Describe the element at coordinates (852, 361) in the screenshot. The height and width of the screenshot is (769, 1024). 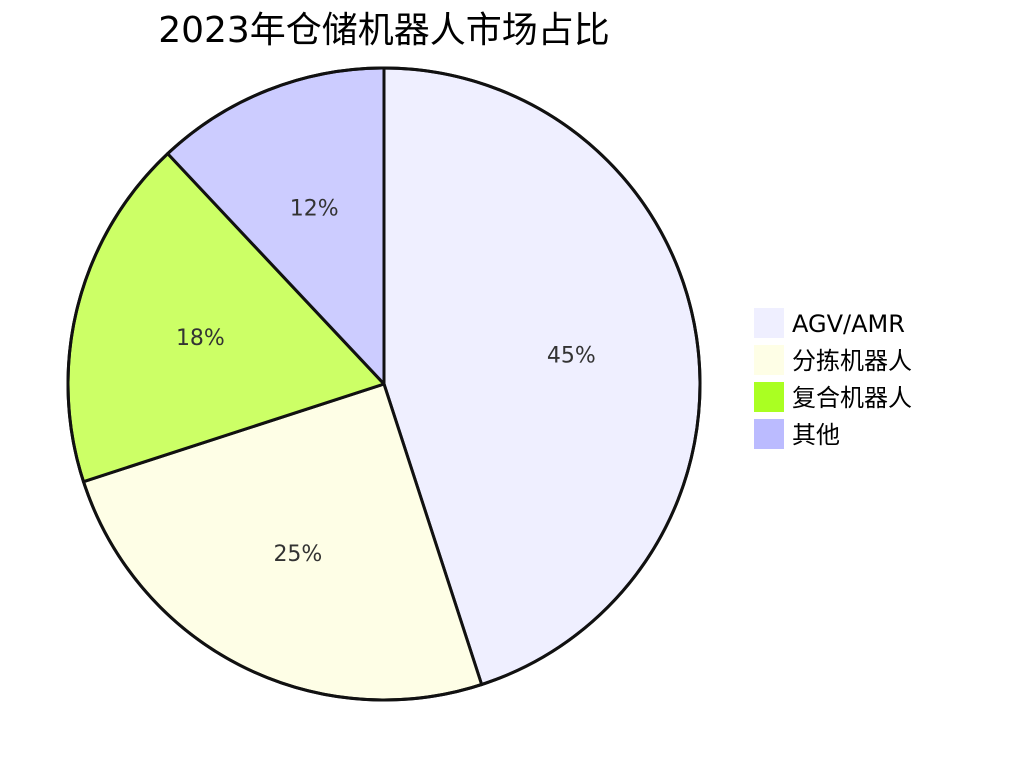
I see `legend-label-1: 分拣机器人` at that location.